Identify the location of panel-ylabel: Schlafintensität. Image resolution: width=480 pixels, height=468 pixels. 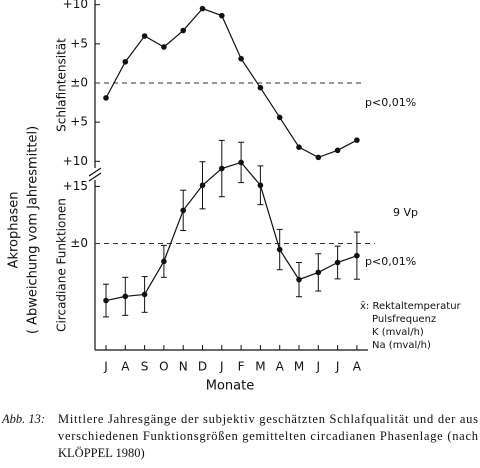
(62, 85).